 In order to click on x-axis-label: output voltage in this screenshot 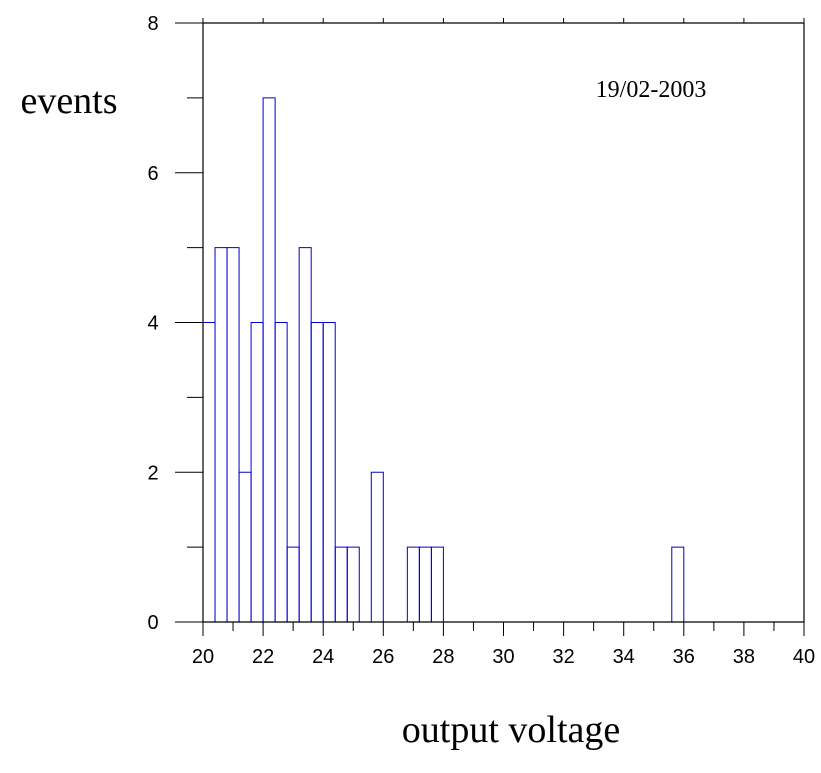, I will do `click(511, 730)`.